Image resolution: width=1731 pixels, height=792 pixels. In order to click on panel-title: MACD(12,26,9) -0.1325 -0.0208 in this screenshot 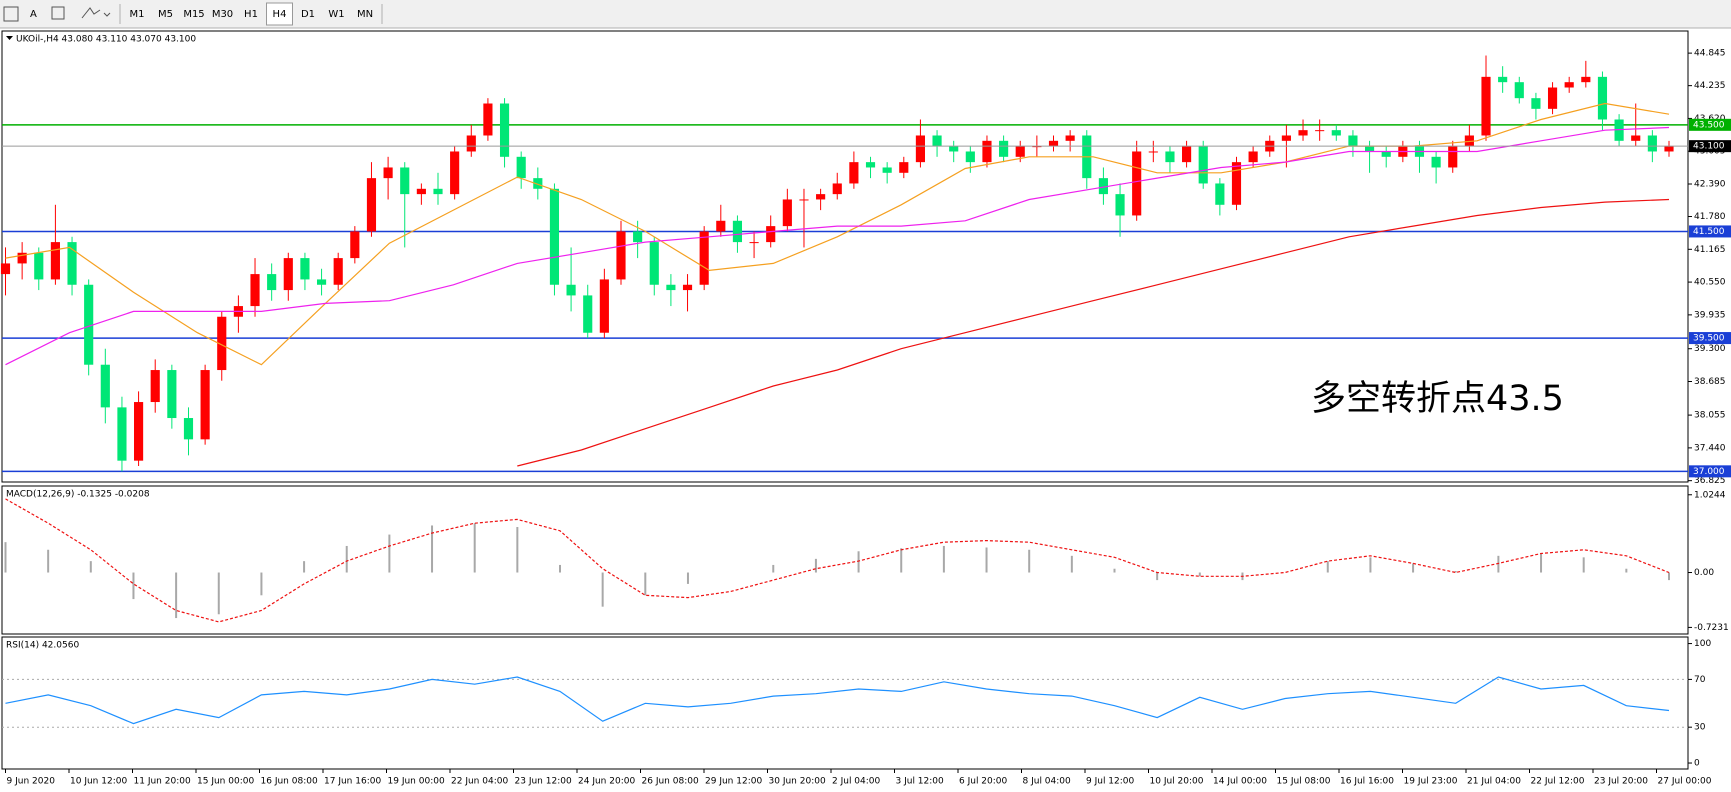, I will do `click(78, 495)`.